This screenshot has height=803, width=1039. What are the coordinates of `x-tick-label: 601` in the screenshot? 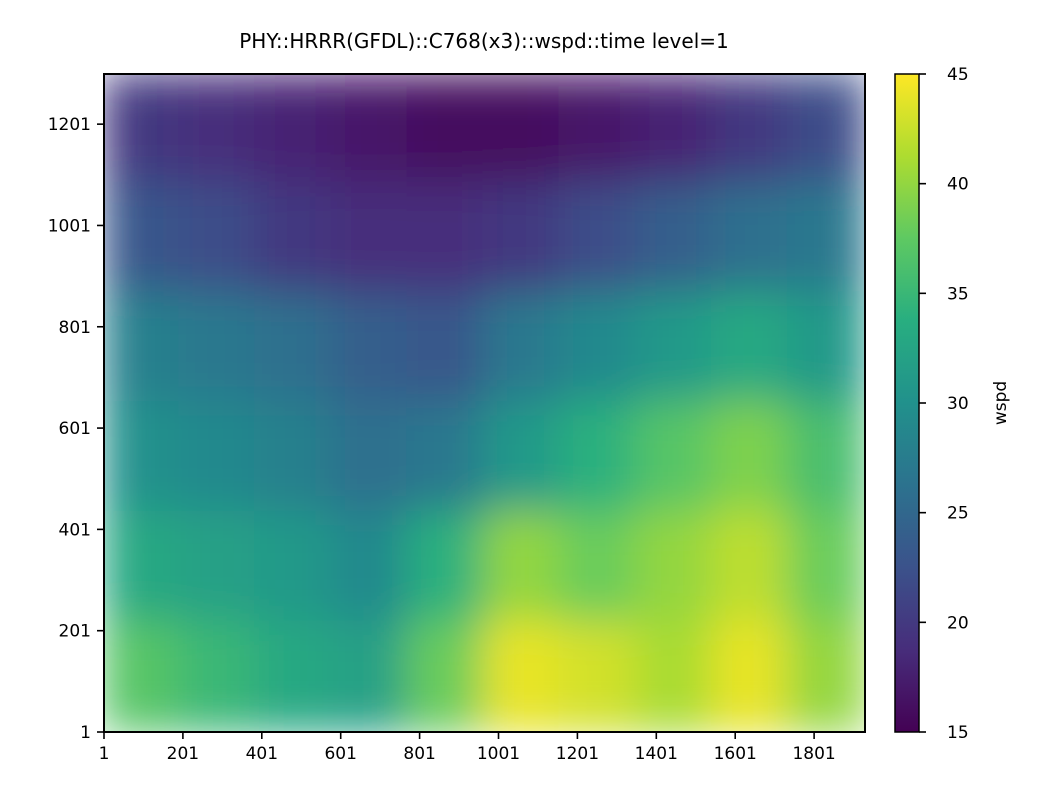 It's located at (340, 754).